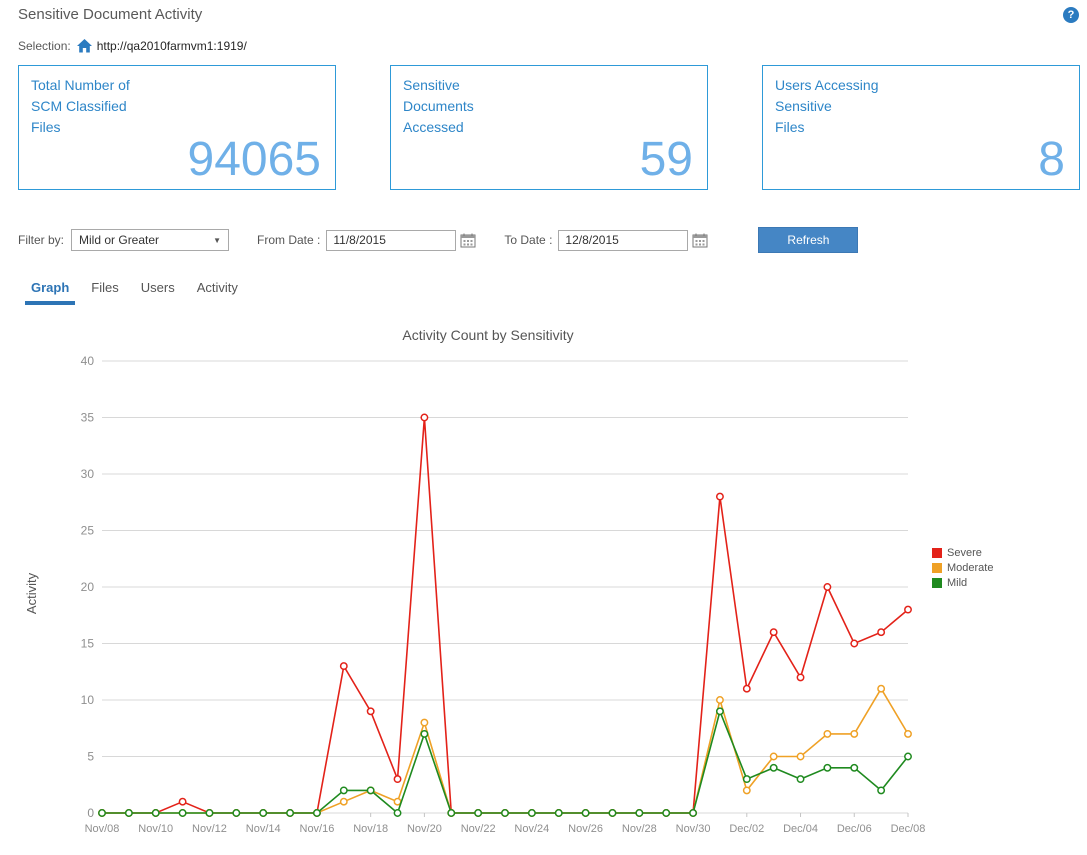 The image size is (1087, 855). I want to click on to-date-input, so click(623, 240).